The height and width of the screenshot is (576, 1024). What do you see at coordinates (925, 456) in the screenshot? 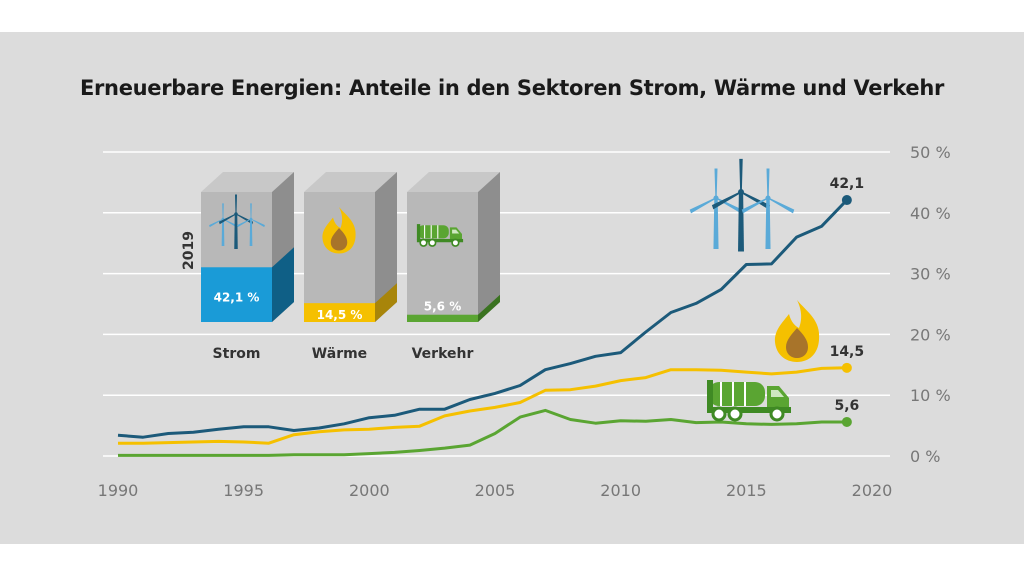
I see `y-tick-label: 0 %` at bounding box center [925, 456].